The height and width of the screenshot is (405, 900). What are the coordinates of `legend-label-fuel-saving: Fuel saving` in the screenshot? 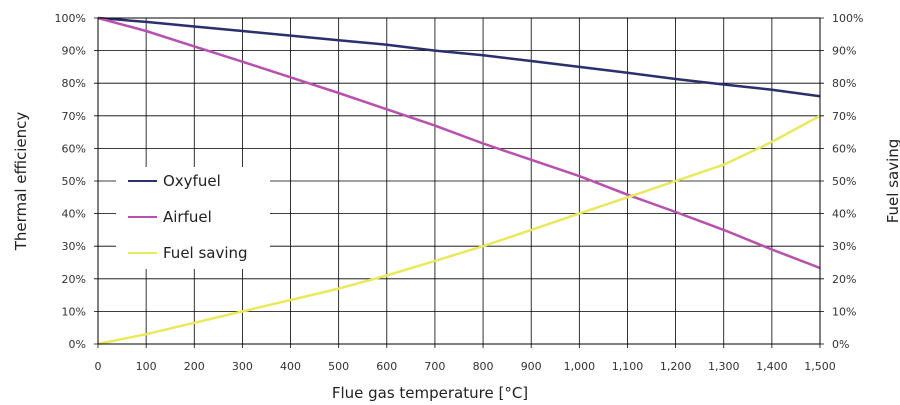 It's located at (205, 253).